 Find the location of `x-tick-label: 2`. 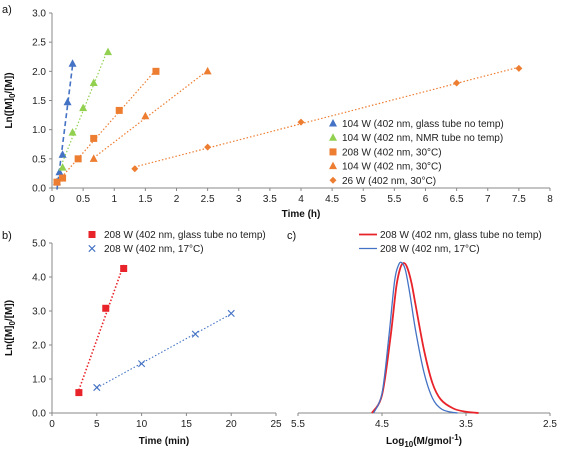

x-tick-label: 2 is located at coordinates (177, 199).